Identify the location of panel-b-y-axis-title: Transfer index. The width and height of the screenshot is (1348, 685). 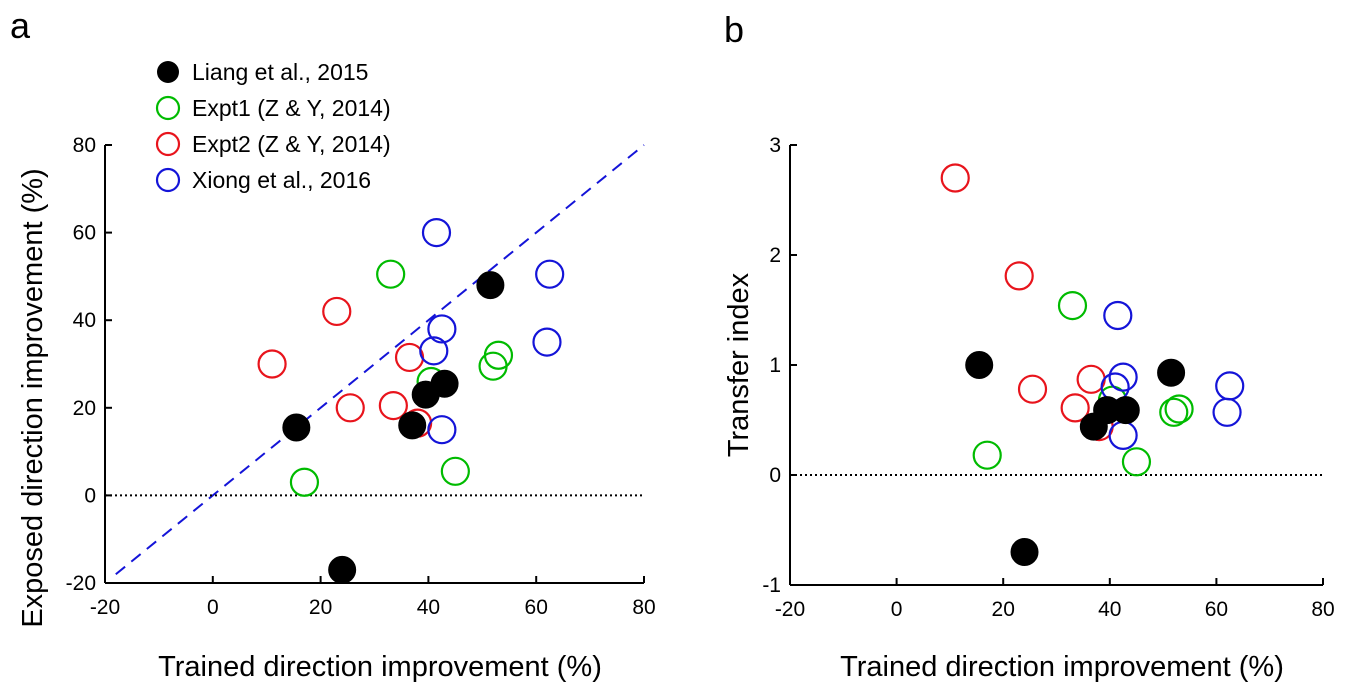
(739, 364).